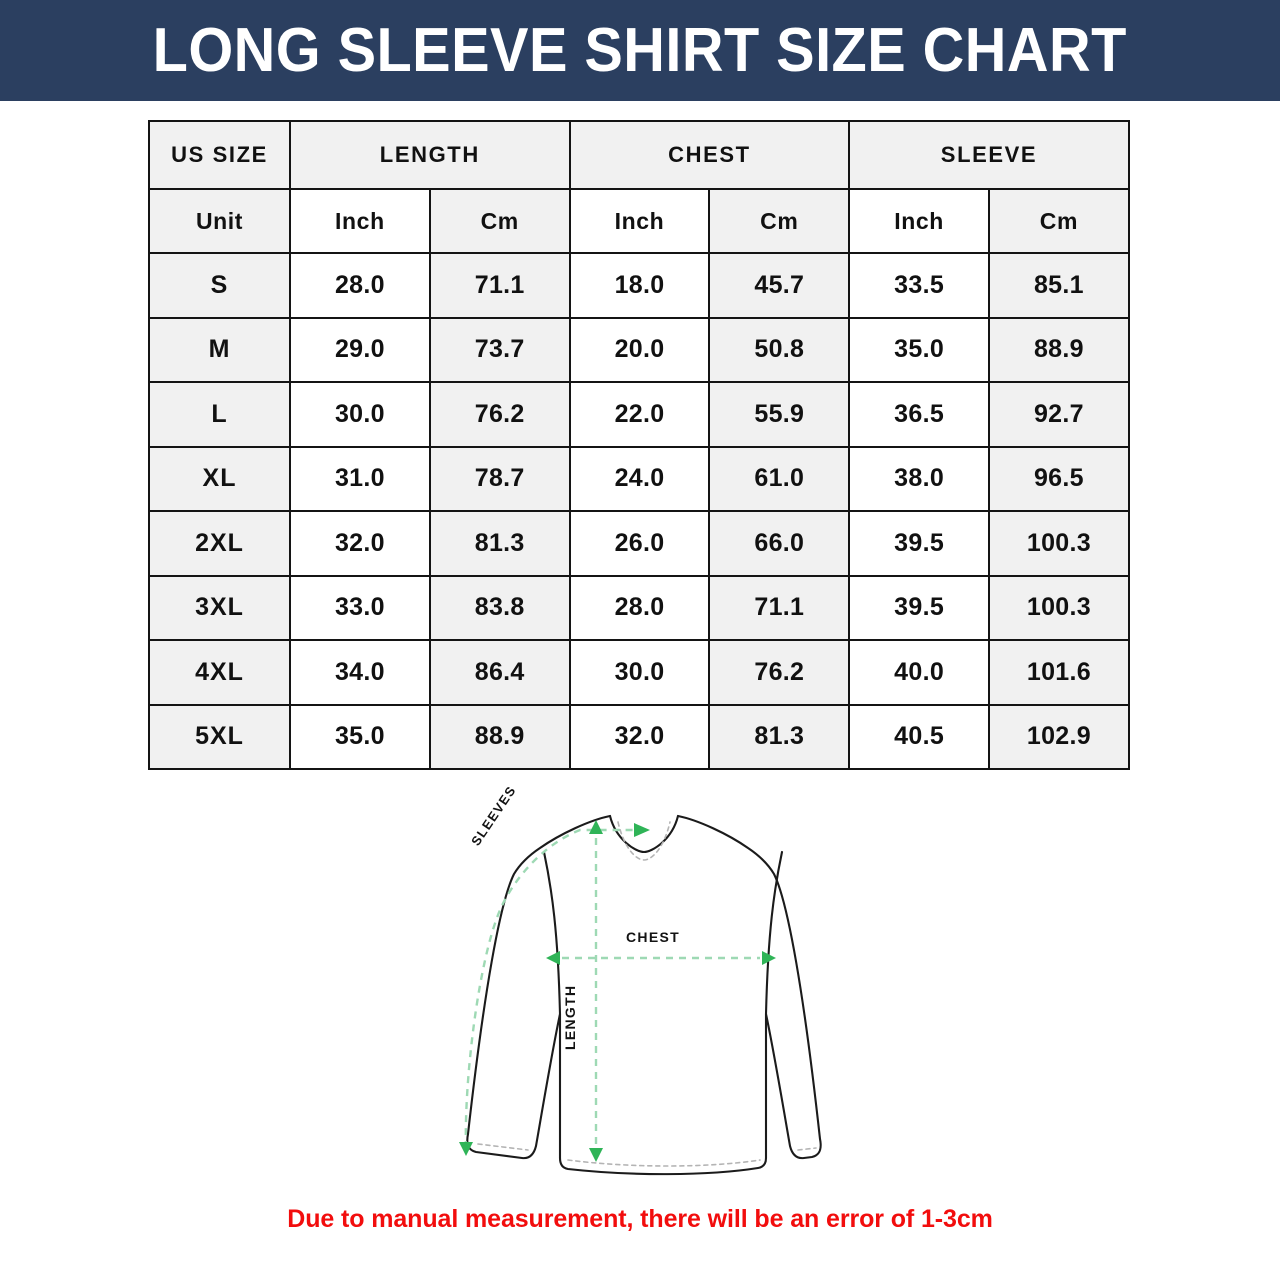  Describe the element at coordinates (219, 736) in the screenshot. I see `cell-us-size: 5XL` at that location.